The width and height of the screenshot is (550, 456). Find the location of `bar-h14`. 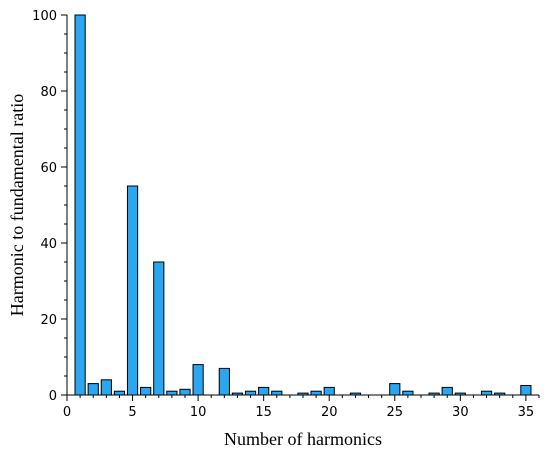

bar-h14 is located at coordinates (250, 393).